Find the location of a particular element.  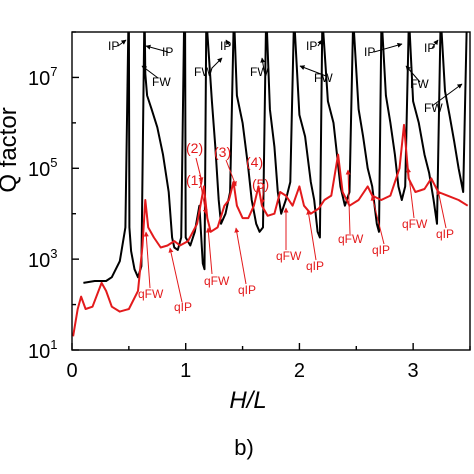

annotation-ip-6: IP is located at coordinates (429, 48).